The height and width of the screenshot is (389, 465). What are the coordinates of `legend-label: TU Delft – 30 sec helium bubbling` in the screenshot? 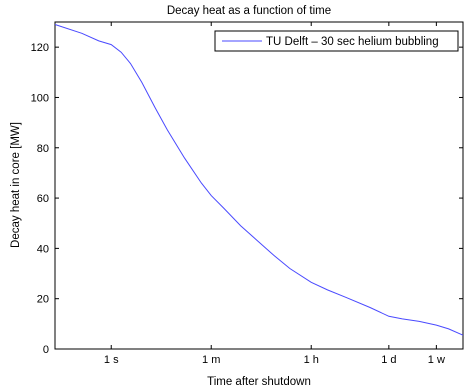 It's located at (352, 42).